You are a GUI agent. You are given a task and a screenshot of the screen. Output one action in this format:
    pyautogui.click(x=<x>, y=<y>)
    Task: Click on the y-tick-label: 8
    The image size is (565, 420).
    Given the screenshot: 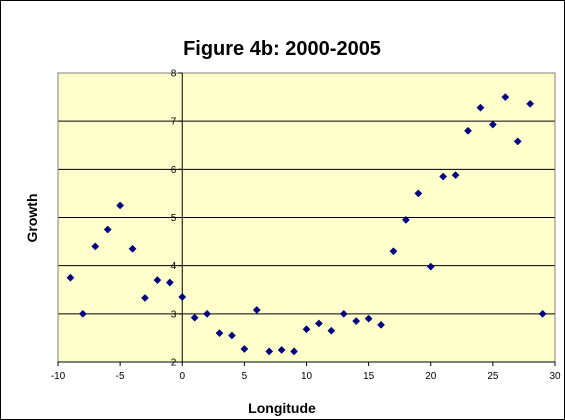 What is the action you would take?
    pyautogui.click(x=174, y=74)
    